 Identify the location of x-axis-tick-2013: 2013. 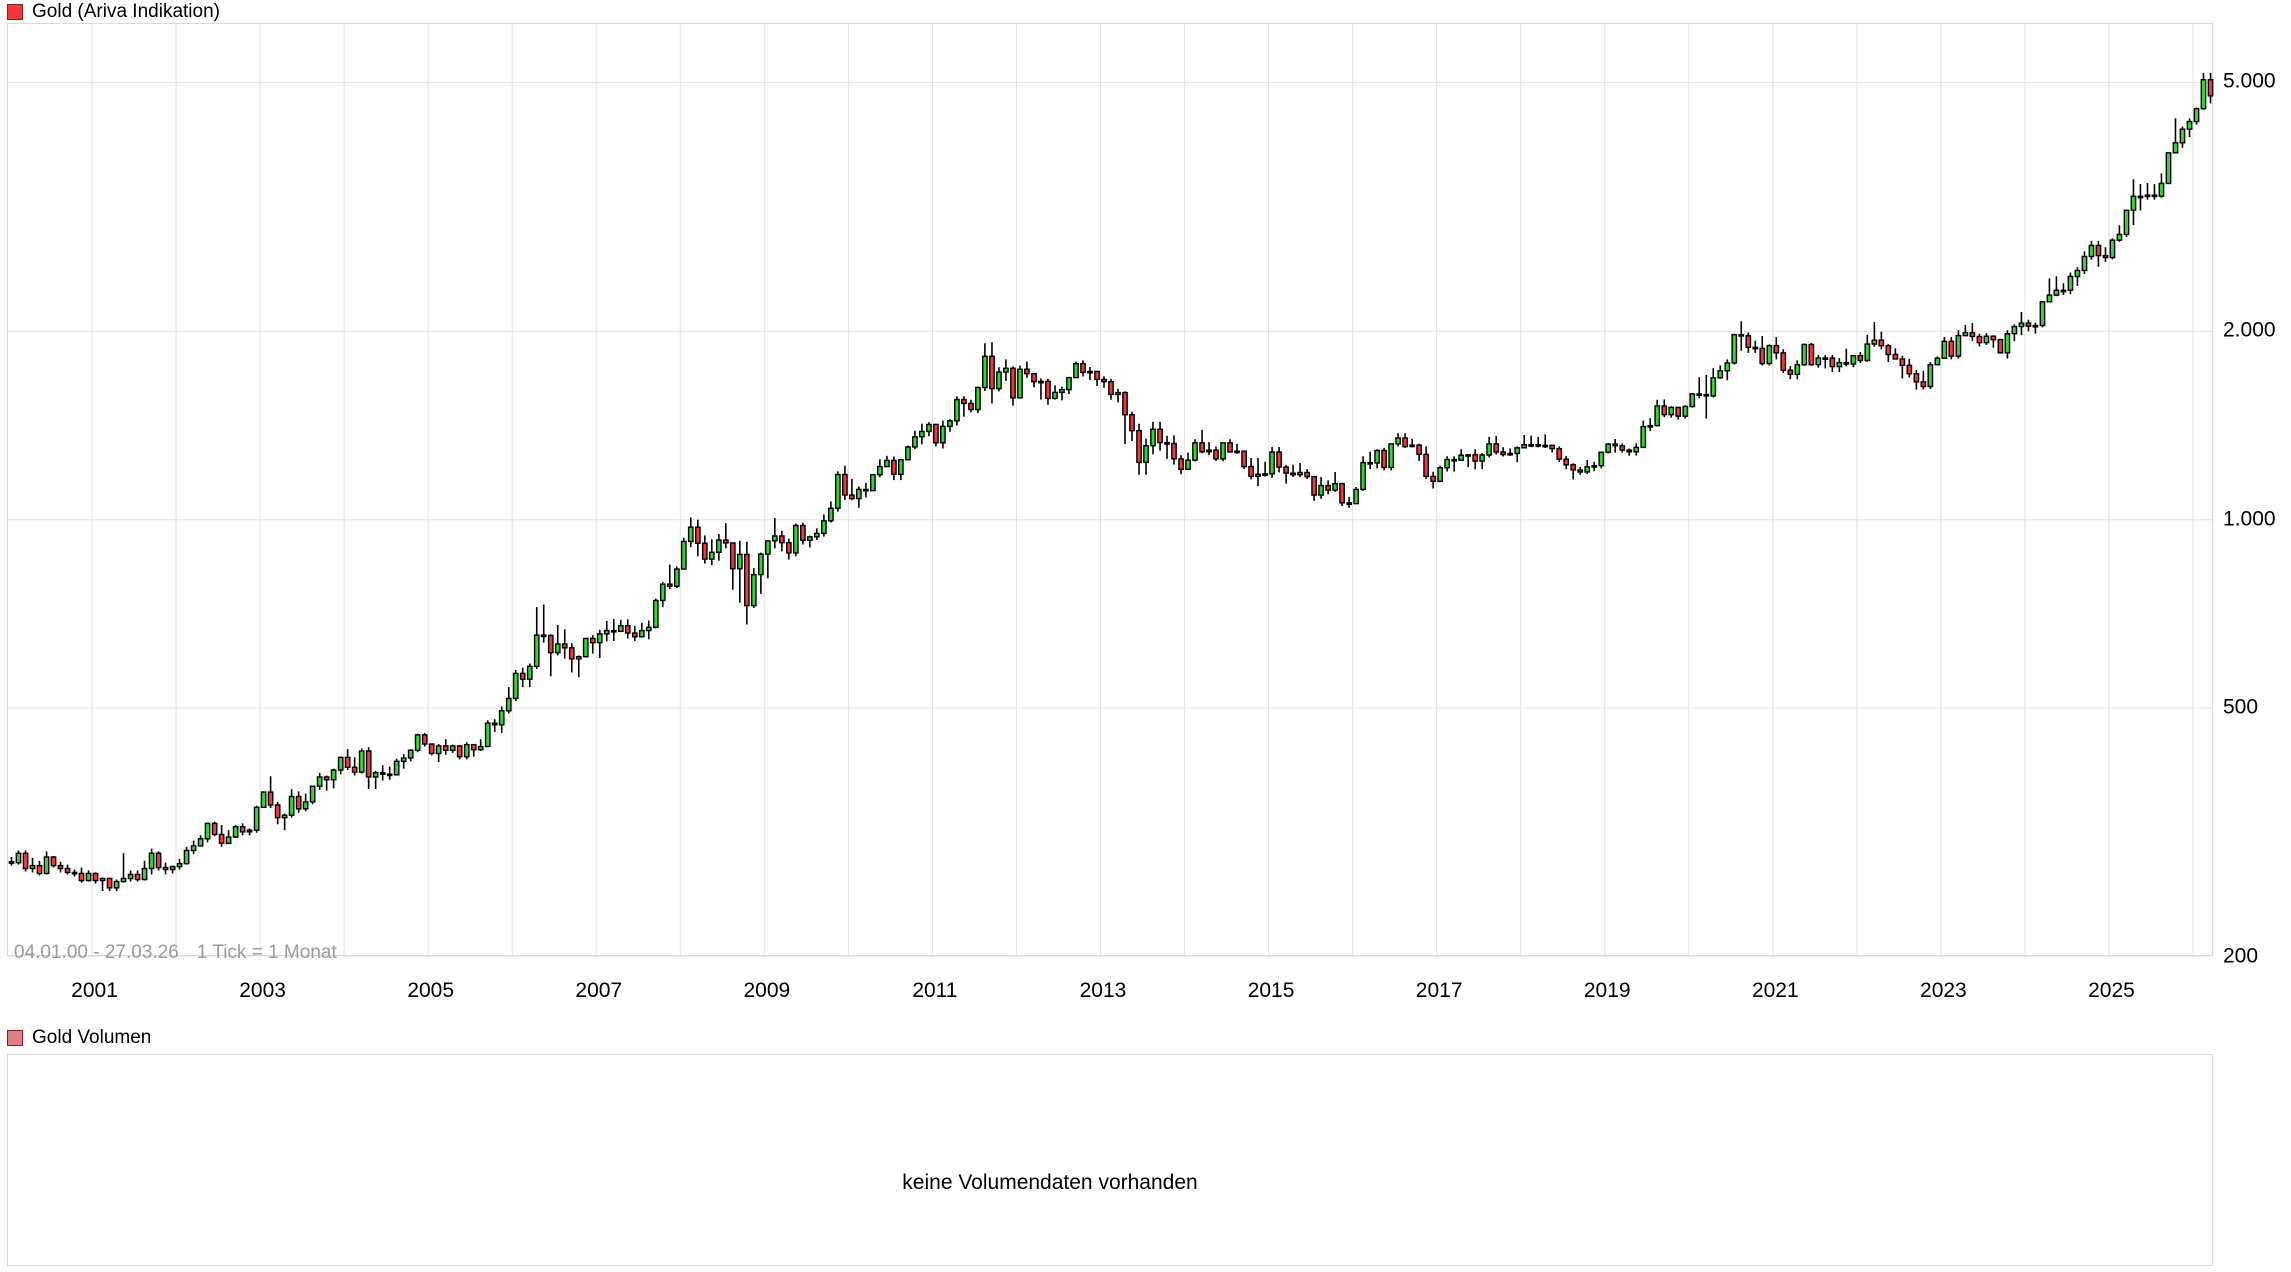
(1103, 990).